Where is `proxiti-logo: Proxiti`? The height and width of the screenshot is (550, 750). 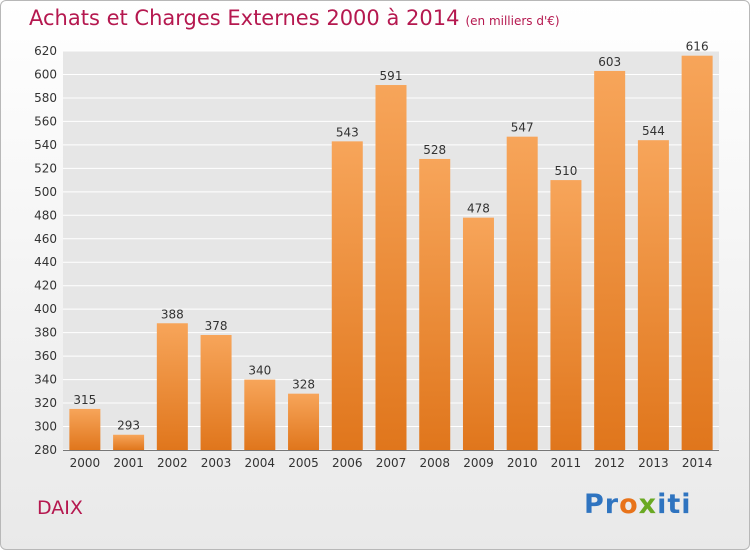
proxiti-logo: Proxiti is located at coordinates (638, 504).